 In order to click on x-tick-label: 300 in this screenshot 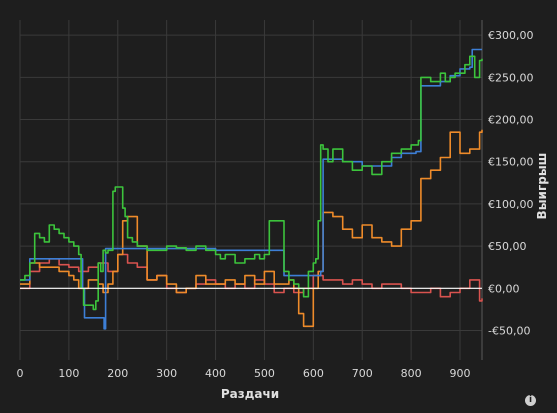, I will do `click(166, 373)`.